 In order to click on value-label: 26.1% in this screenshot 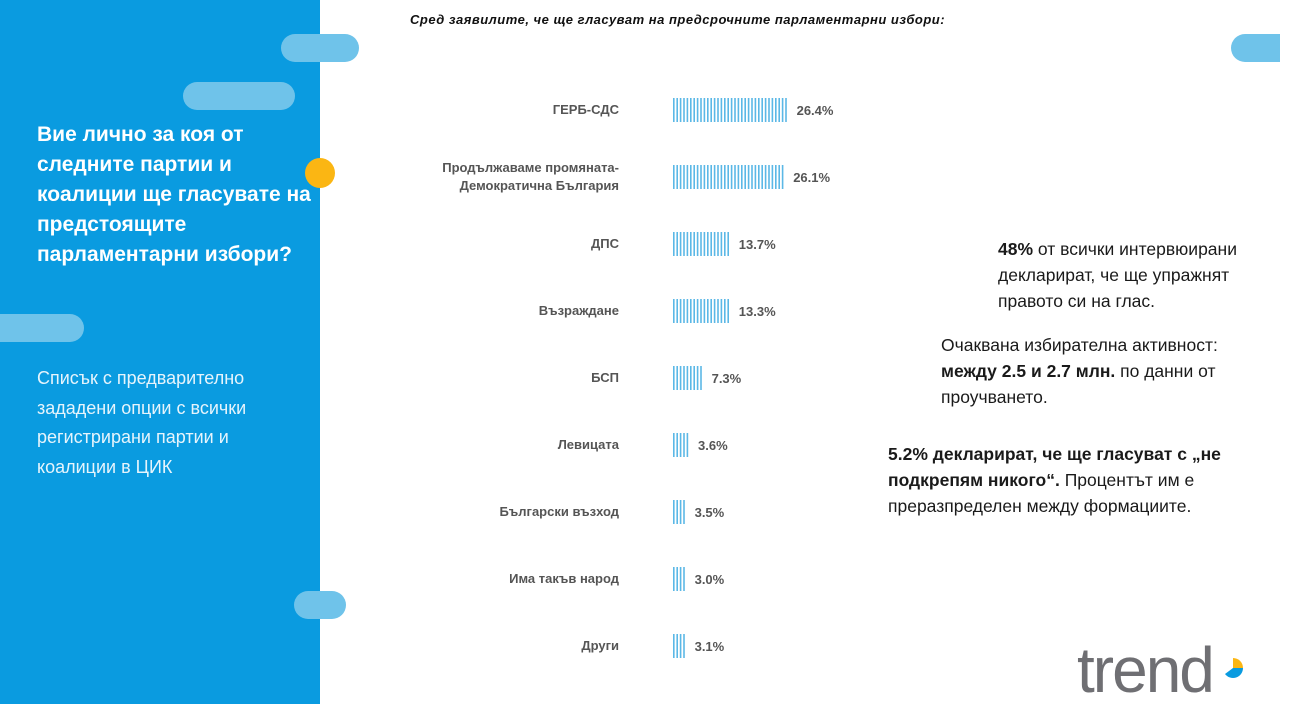, I will do `click(811, 177)`.